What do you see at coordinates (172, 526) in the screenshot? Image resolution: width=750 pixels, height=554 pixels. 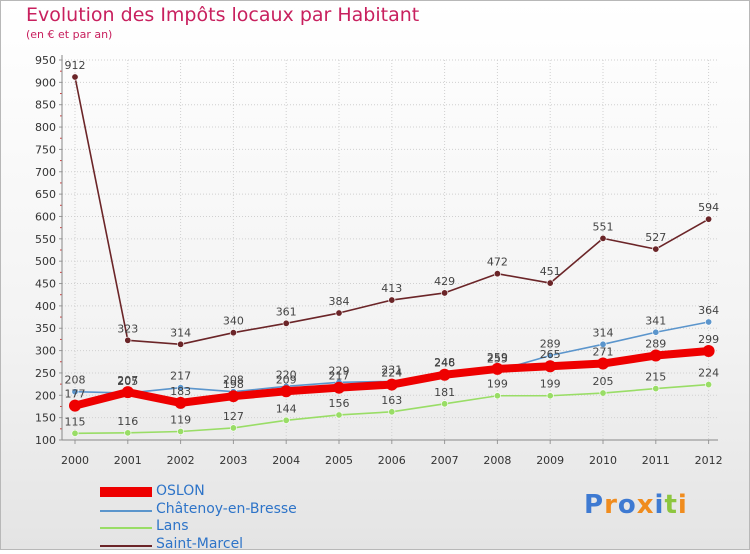 I see `legend-label-lans: Lans` at bounding box center [172, 526].